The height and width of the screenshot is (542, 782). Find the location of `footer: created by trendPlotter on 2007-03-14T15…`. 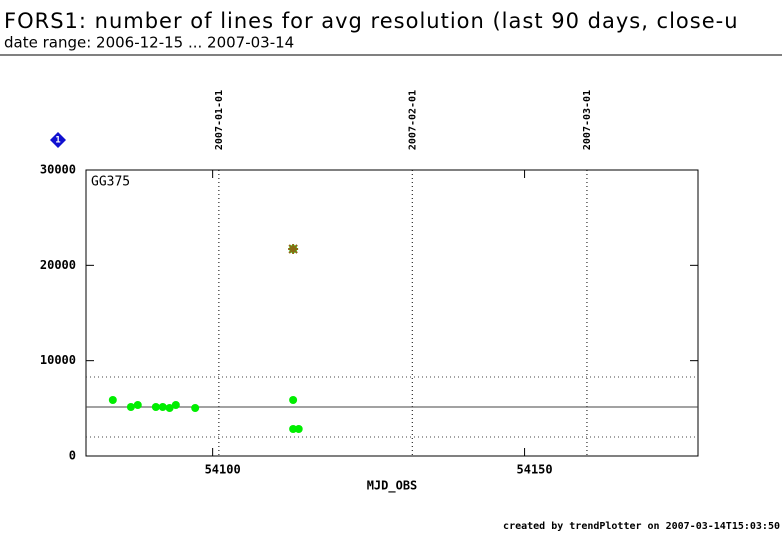

footer: created by trendPlotter on 2007-03-14T15… is located at coordinates (641, 526).